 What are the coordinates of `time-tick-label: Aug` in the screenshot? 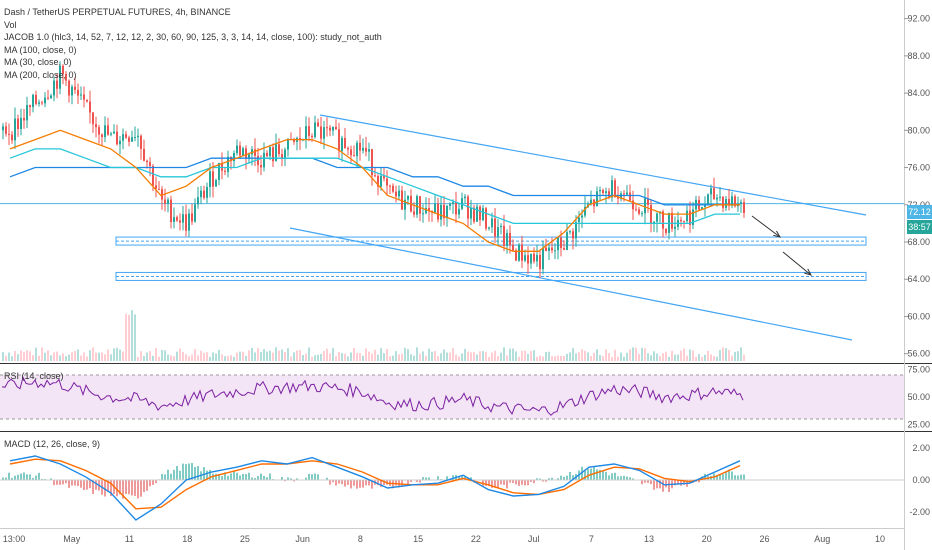 It's located at (822, 539).